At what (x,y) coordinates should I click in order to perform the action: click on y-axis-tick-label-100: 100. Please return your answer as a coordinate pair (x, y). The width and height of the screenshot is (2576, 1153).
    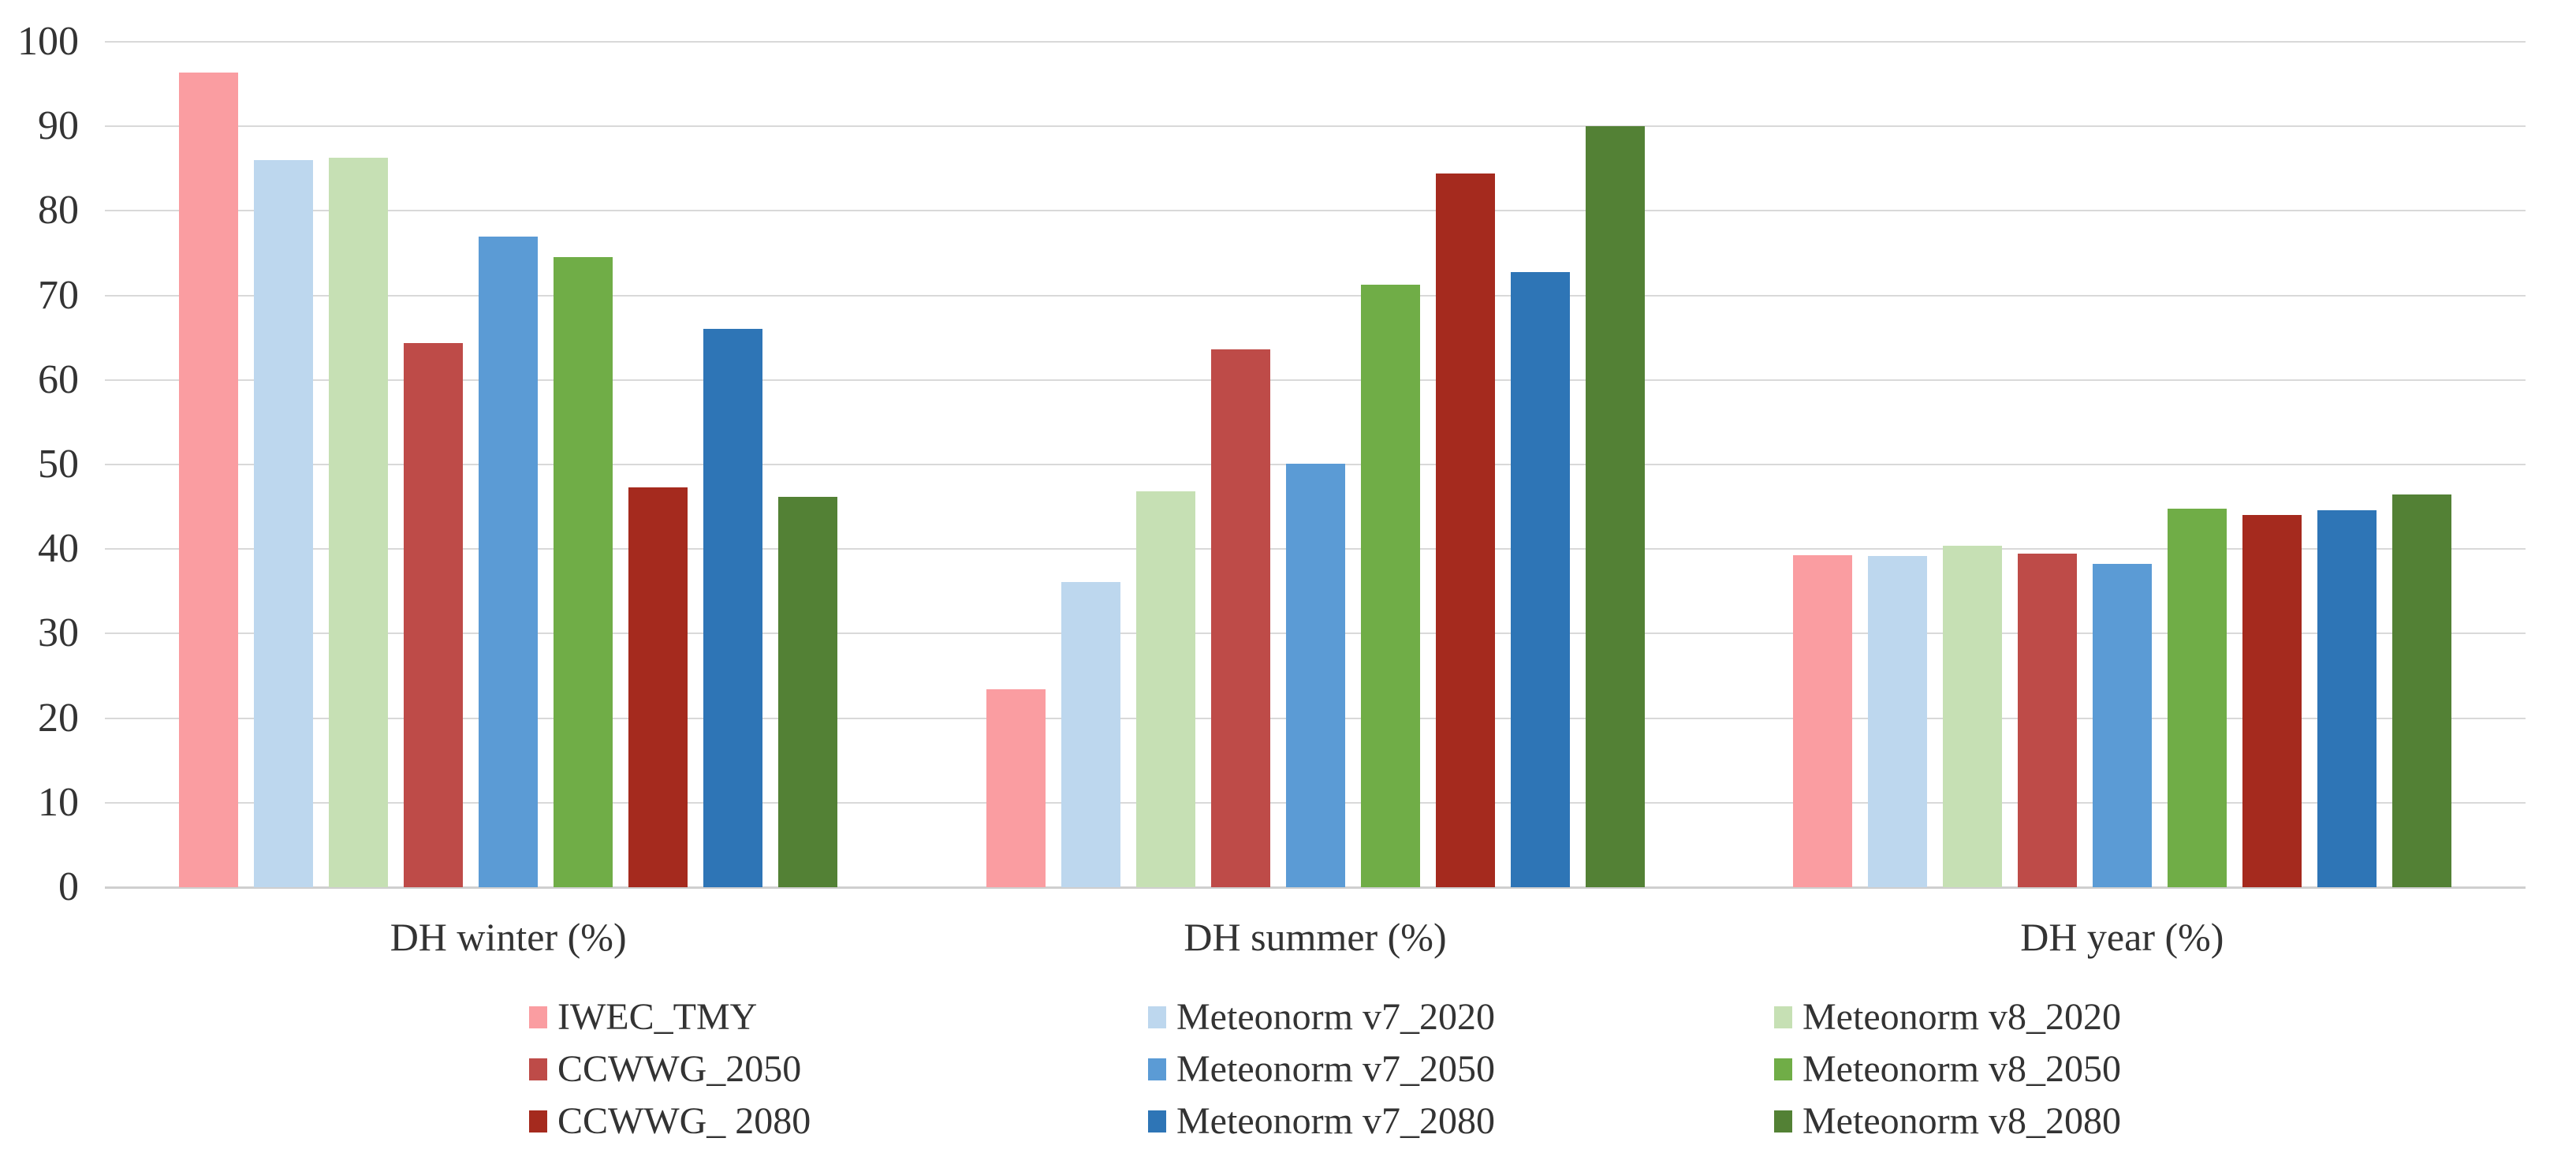
    Looking at the image, I should click on (48, 41).